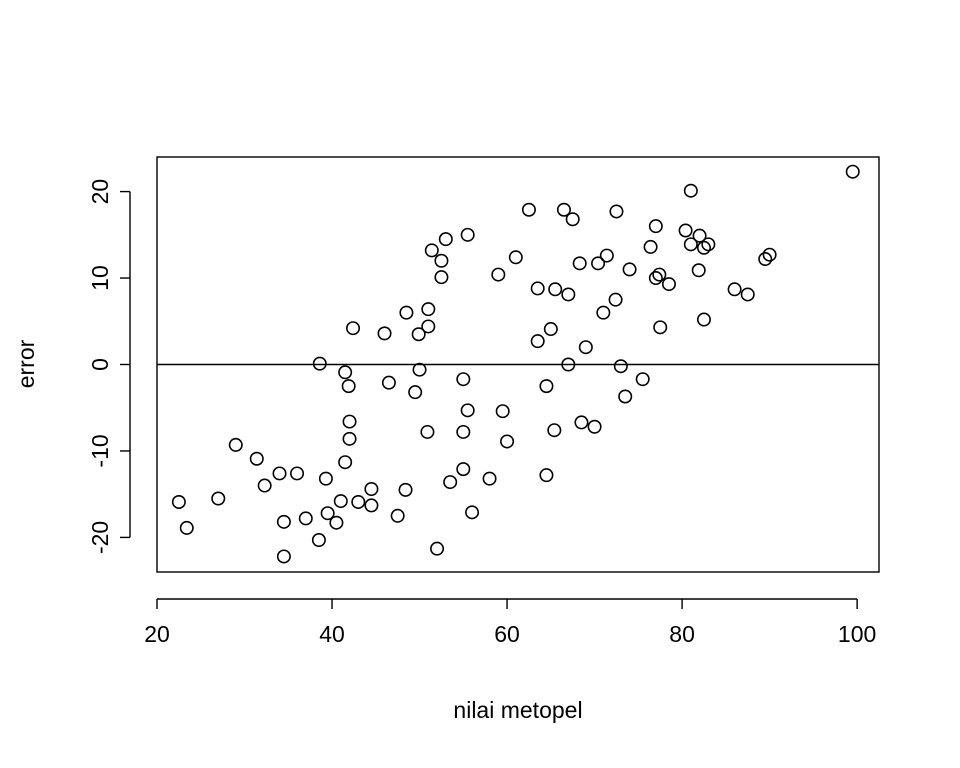 The height and width of the screenshot is (768, 960). I want to click on x-tick-label: 60, so click(507, 634).